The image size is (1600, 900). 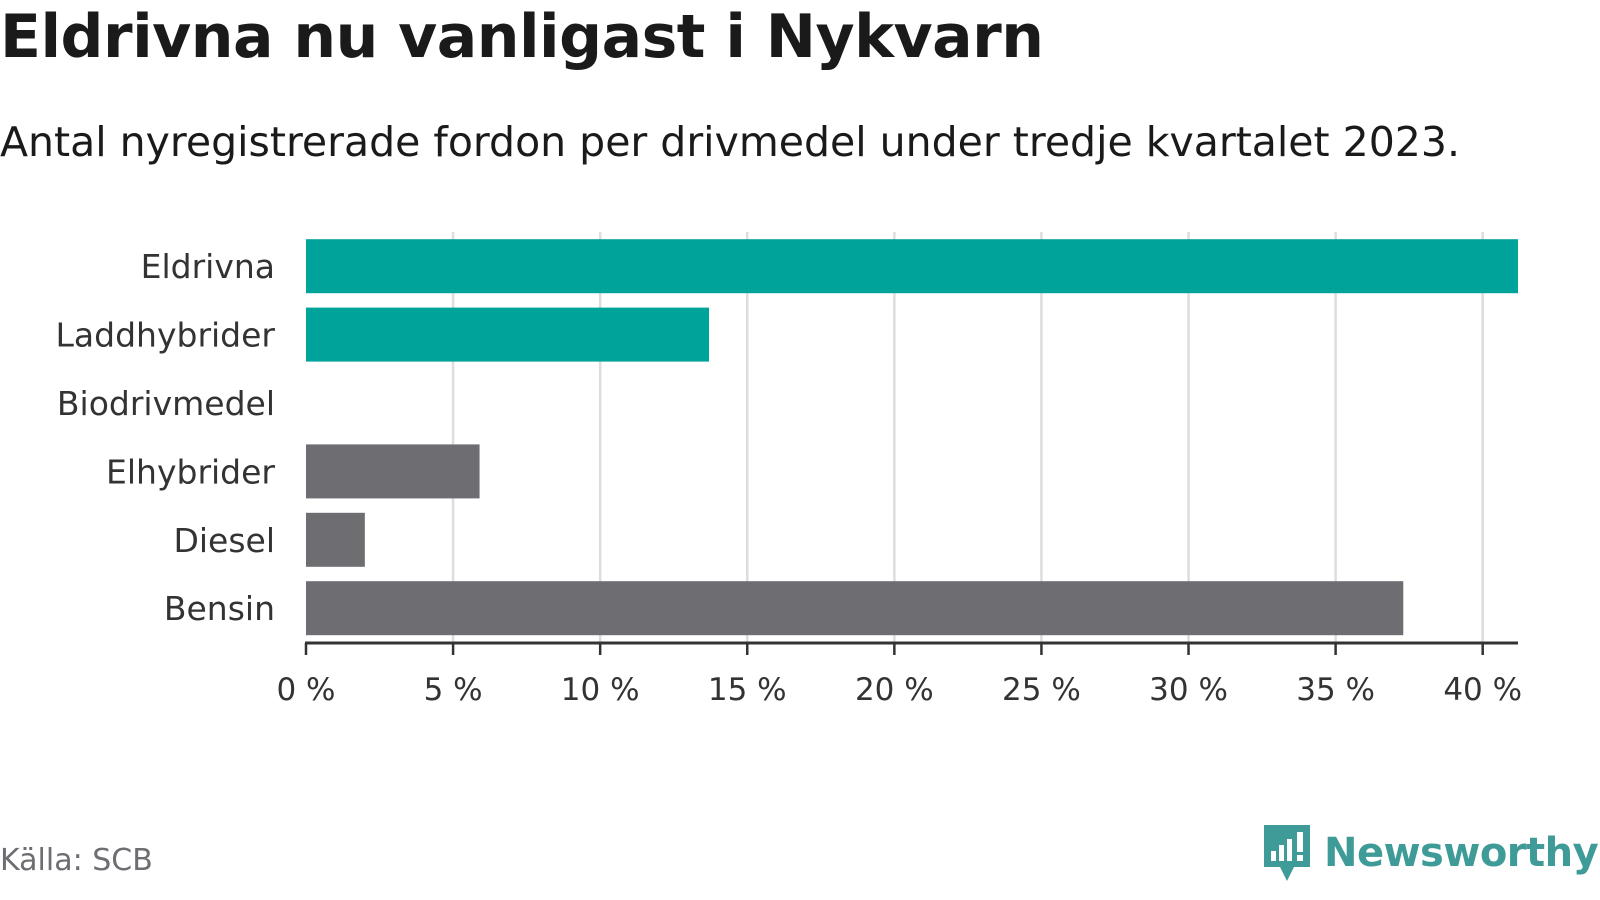 What do you see at coordinates (747, 690) in the screenshot?
I see `x-tick-label: 15 %` at bounding box center [747, 690].